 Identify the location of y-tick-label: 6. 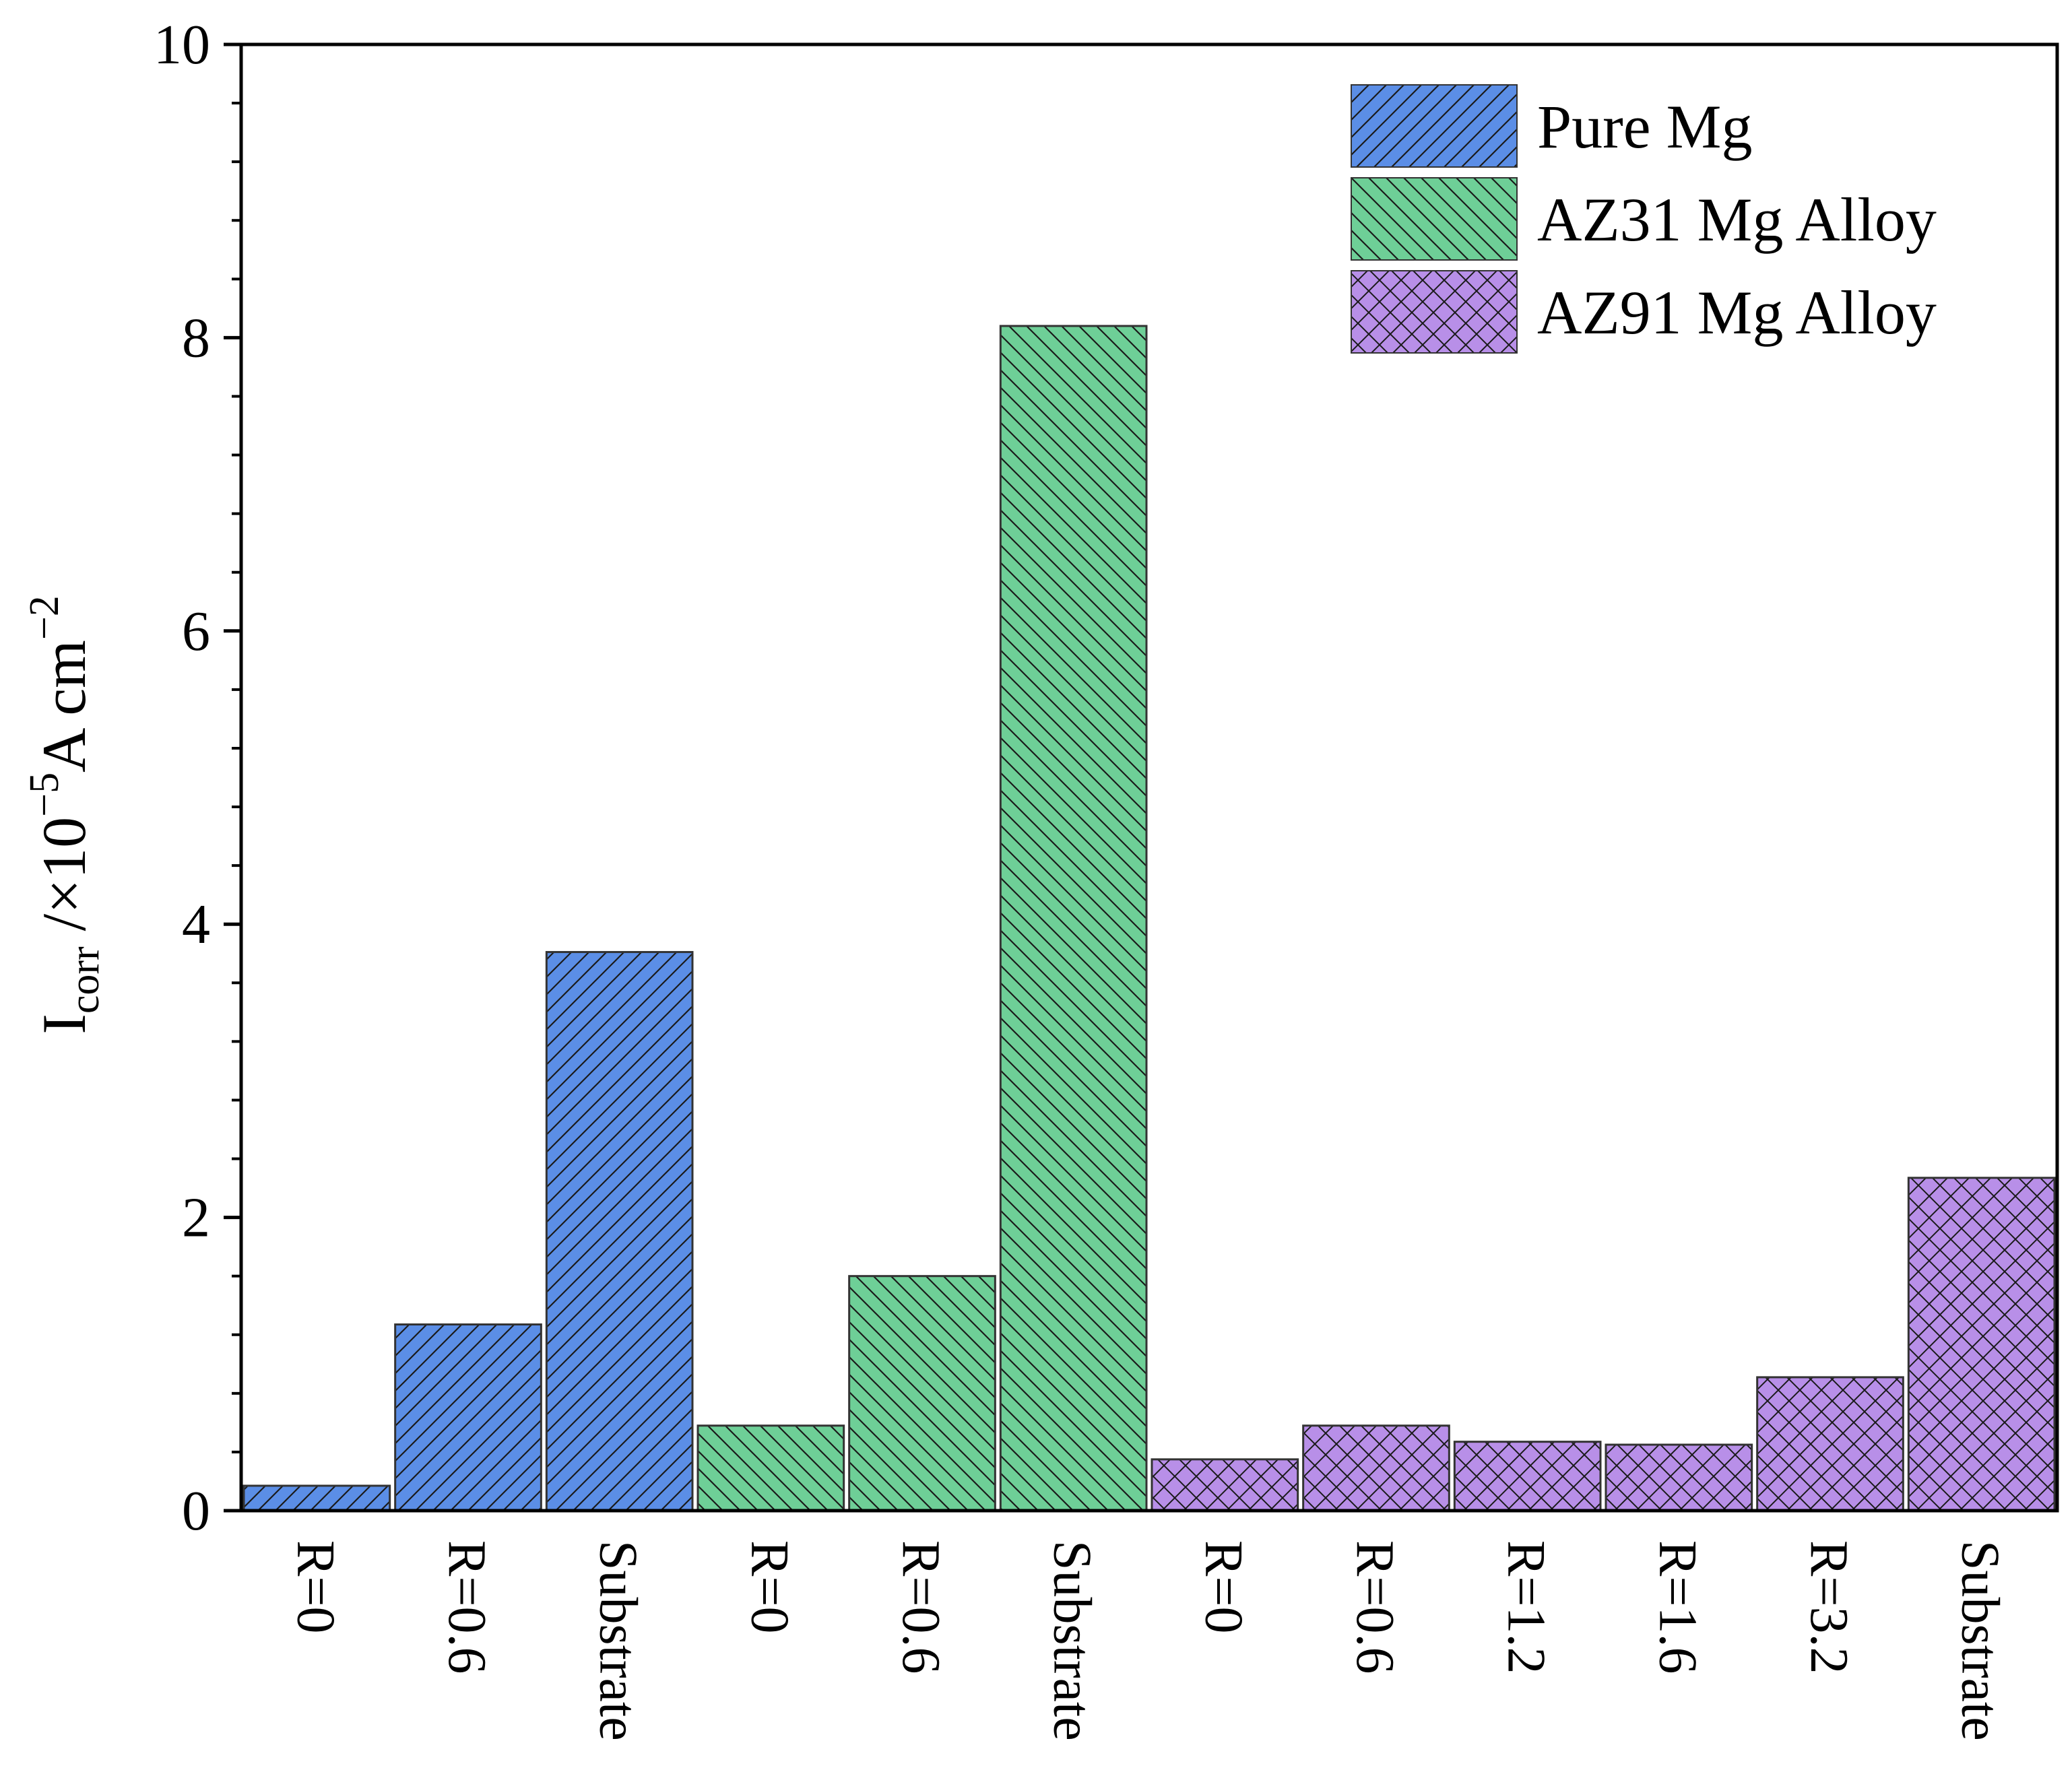
(196, 631).